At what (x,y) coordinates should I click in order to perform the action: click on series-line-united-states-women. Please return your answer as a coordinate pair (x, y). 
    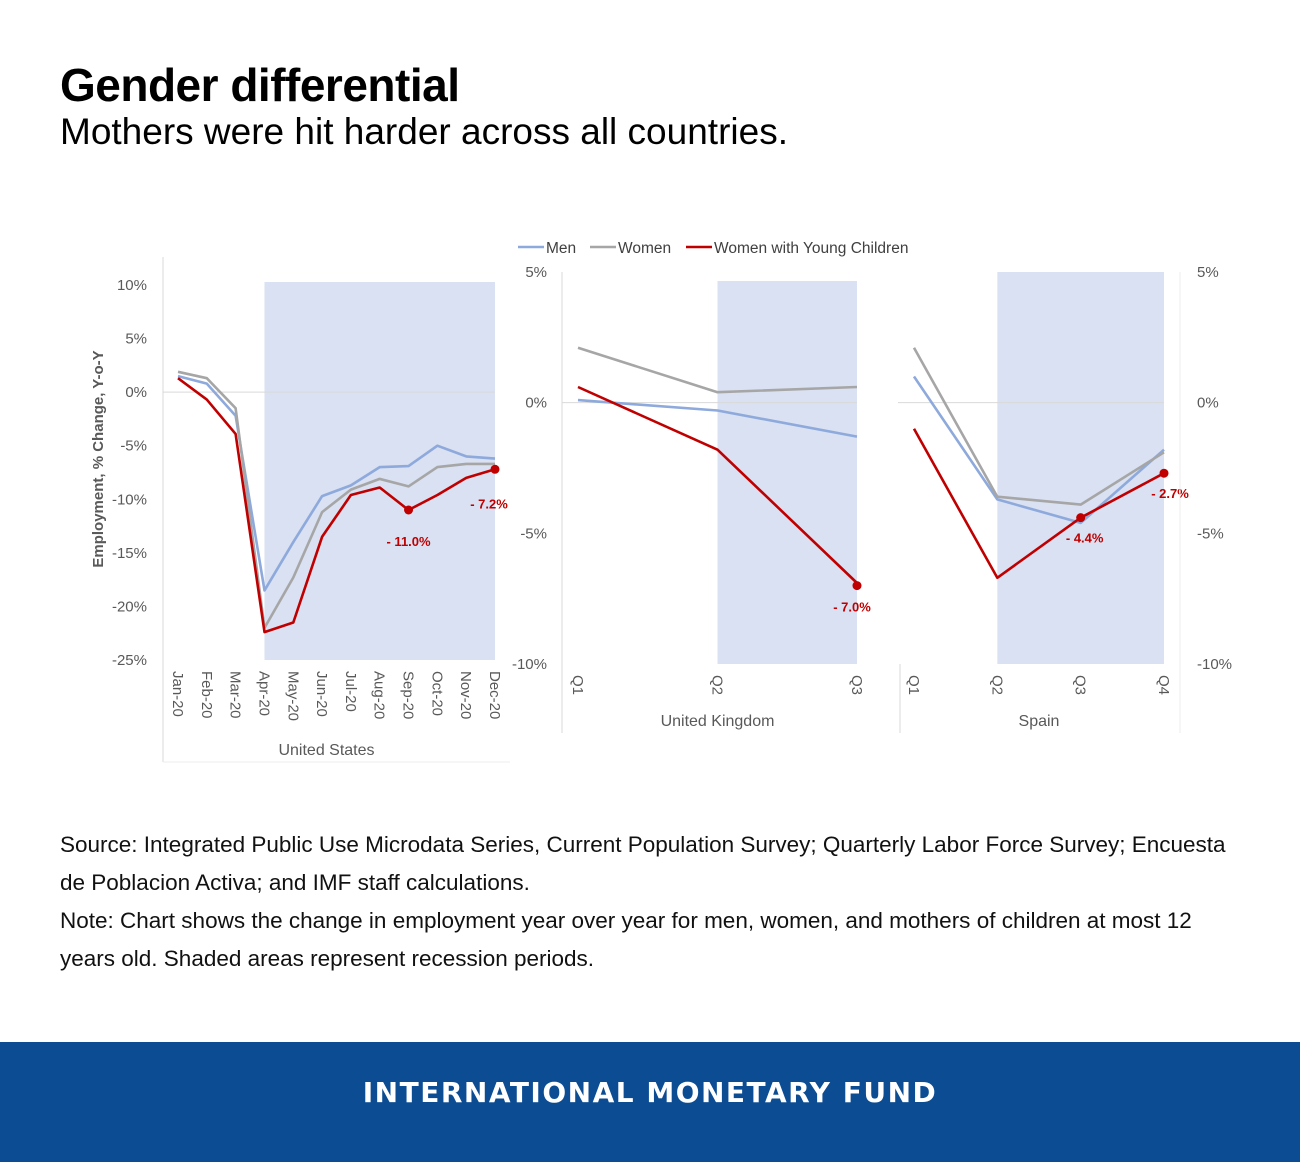
    Looking at the image, I should click on (336, 500).